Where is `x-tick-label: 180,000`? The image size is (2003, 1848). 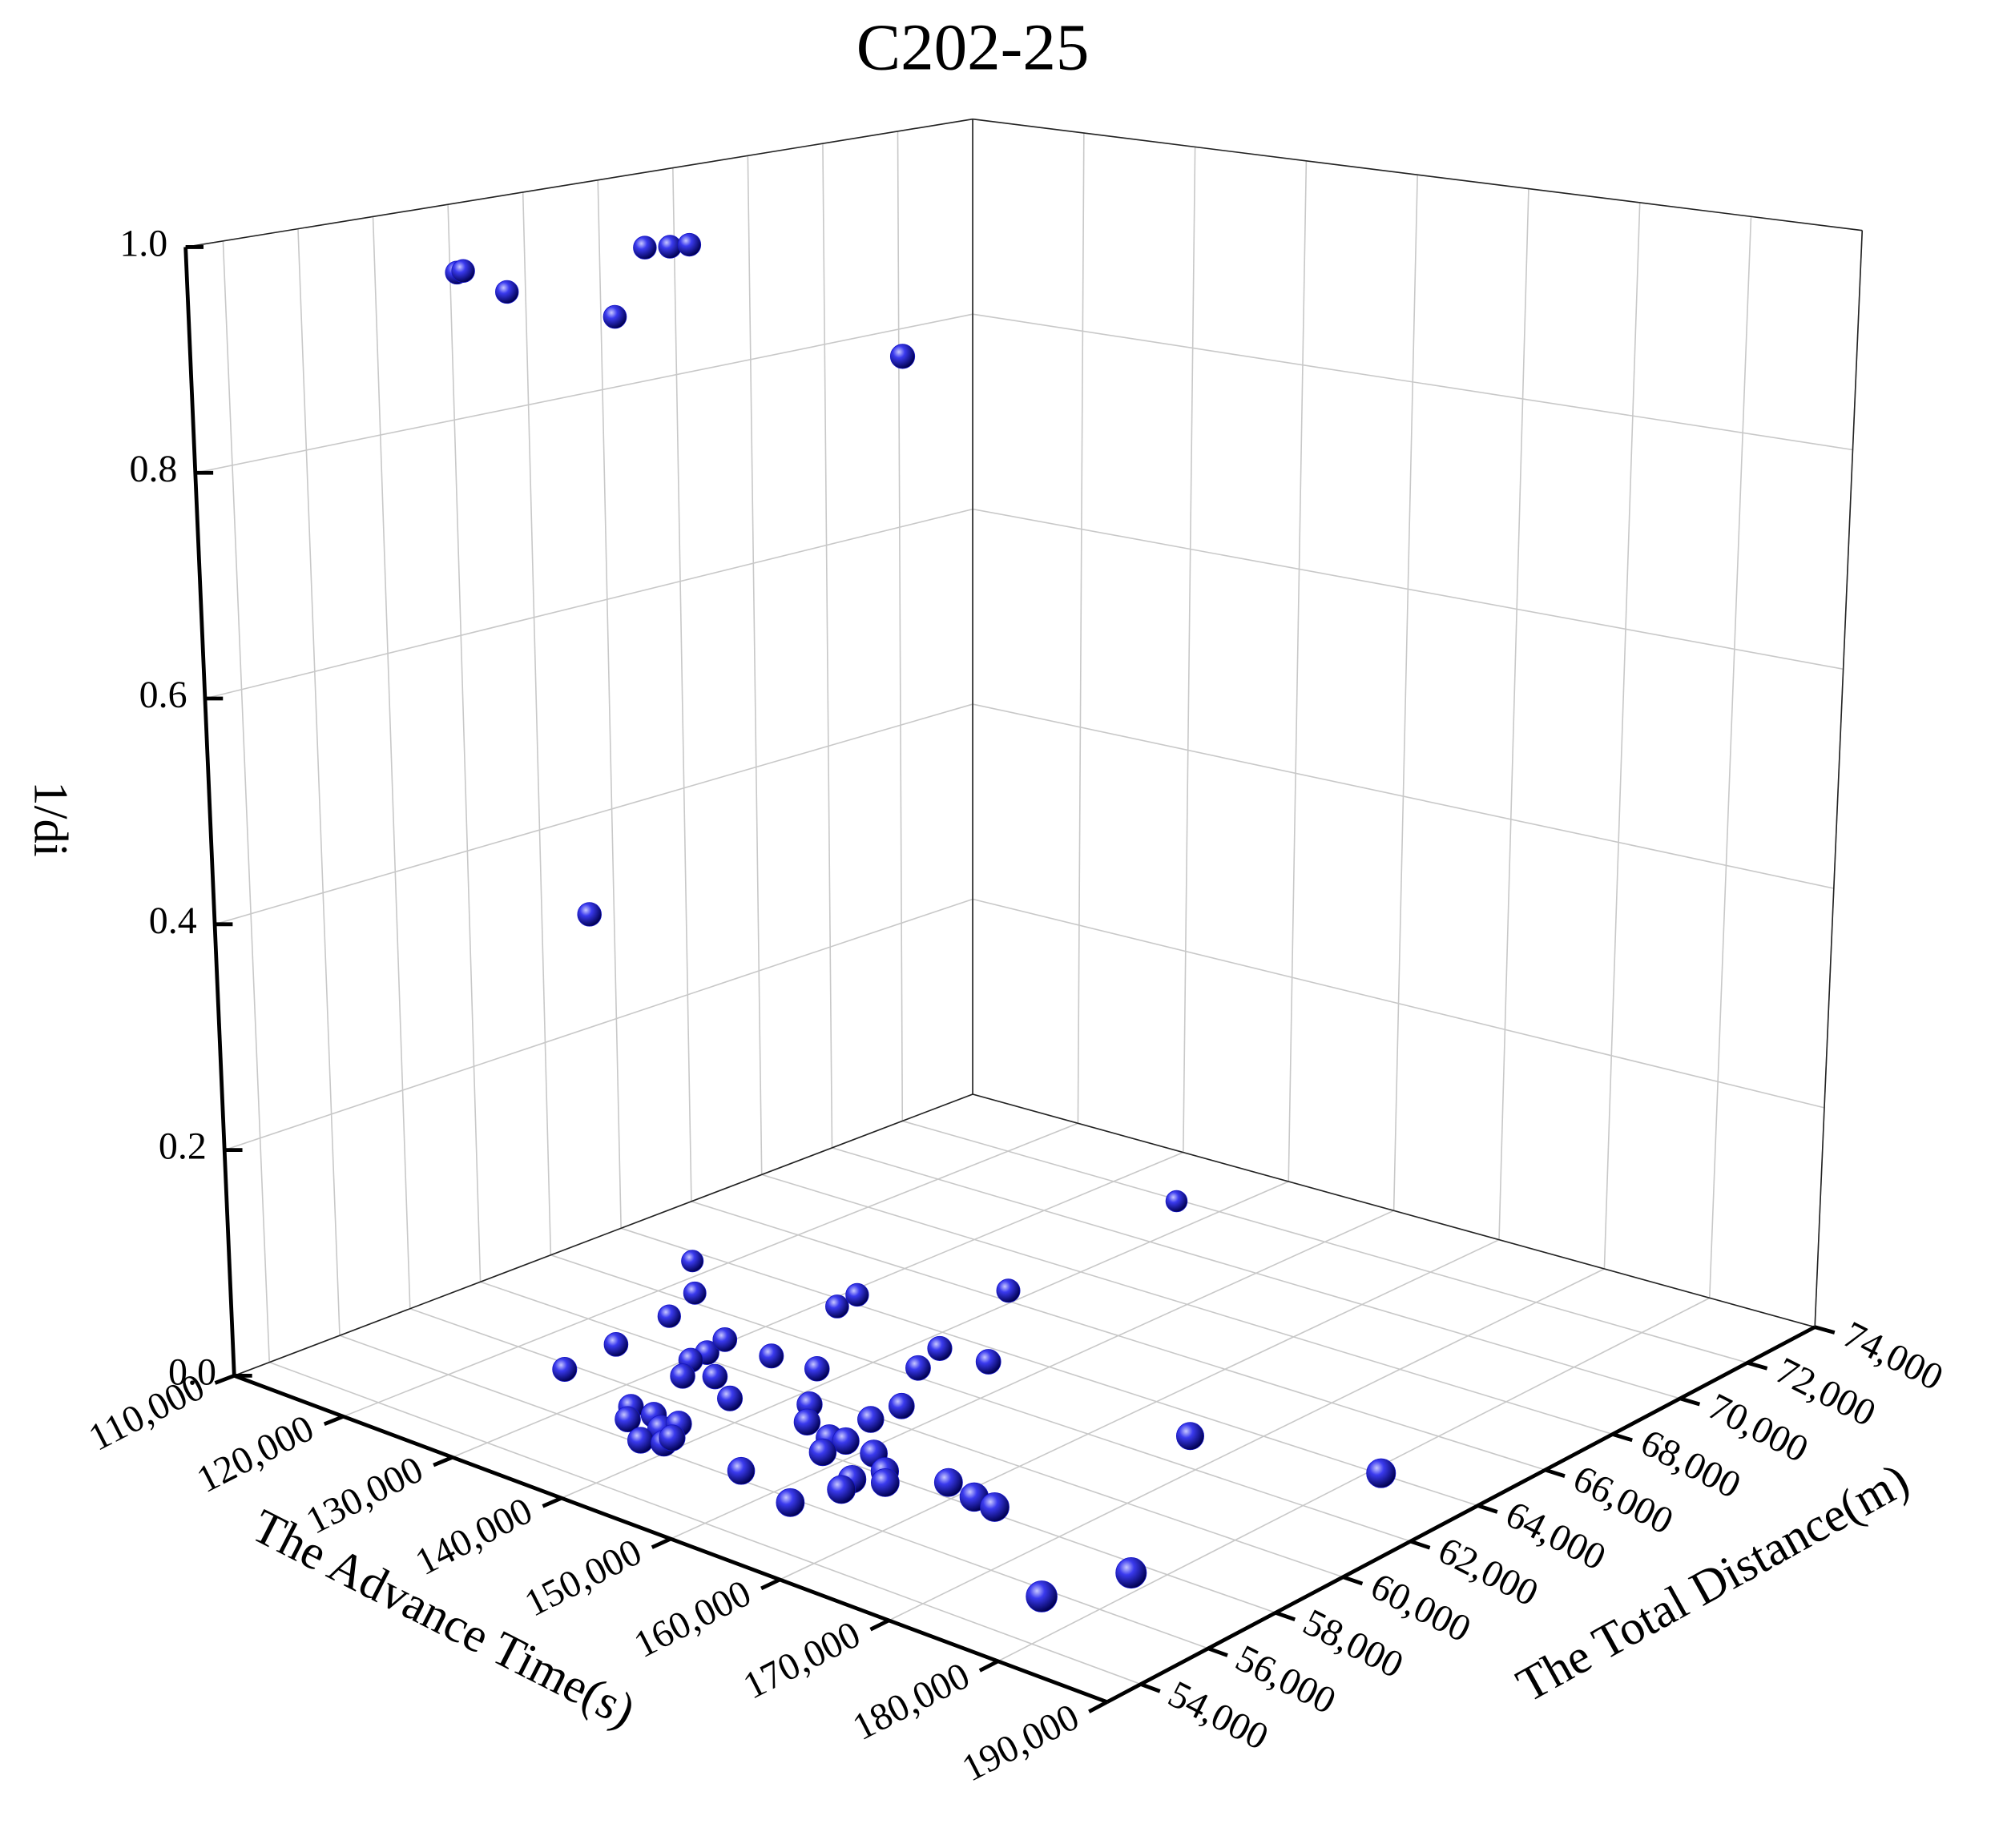
x-tick-label: 180,000 is located at coordinates (911, 1701).